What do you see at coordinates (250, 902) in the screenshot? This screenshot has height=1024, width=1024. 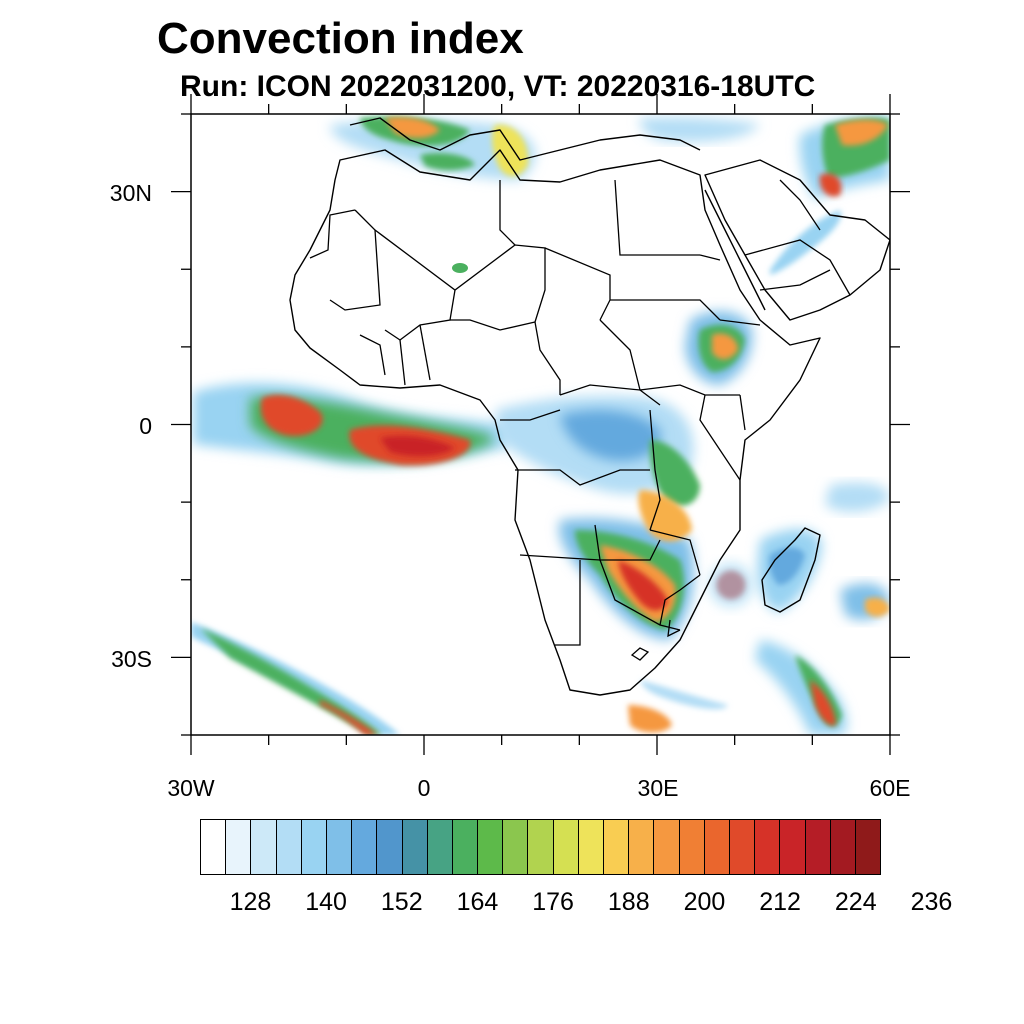 I see `colorbar-label: 128` at bounding box center [250, 902].